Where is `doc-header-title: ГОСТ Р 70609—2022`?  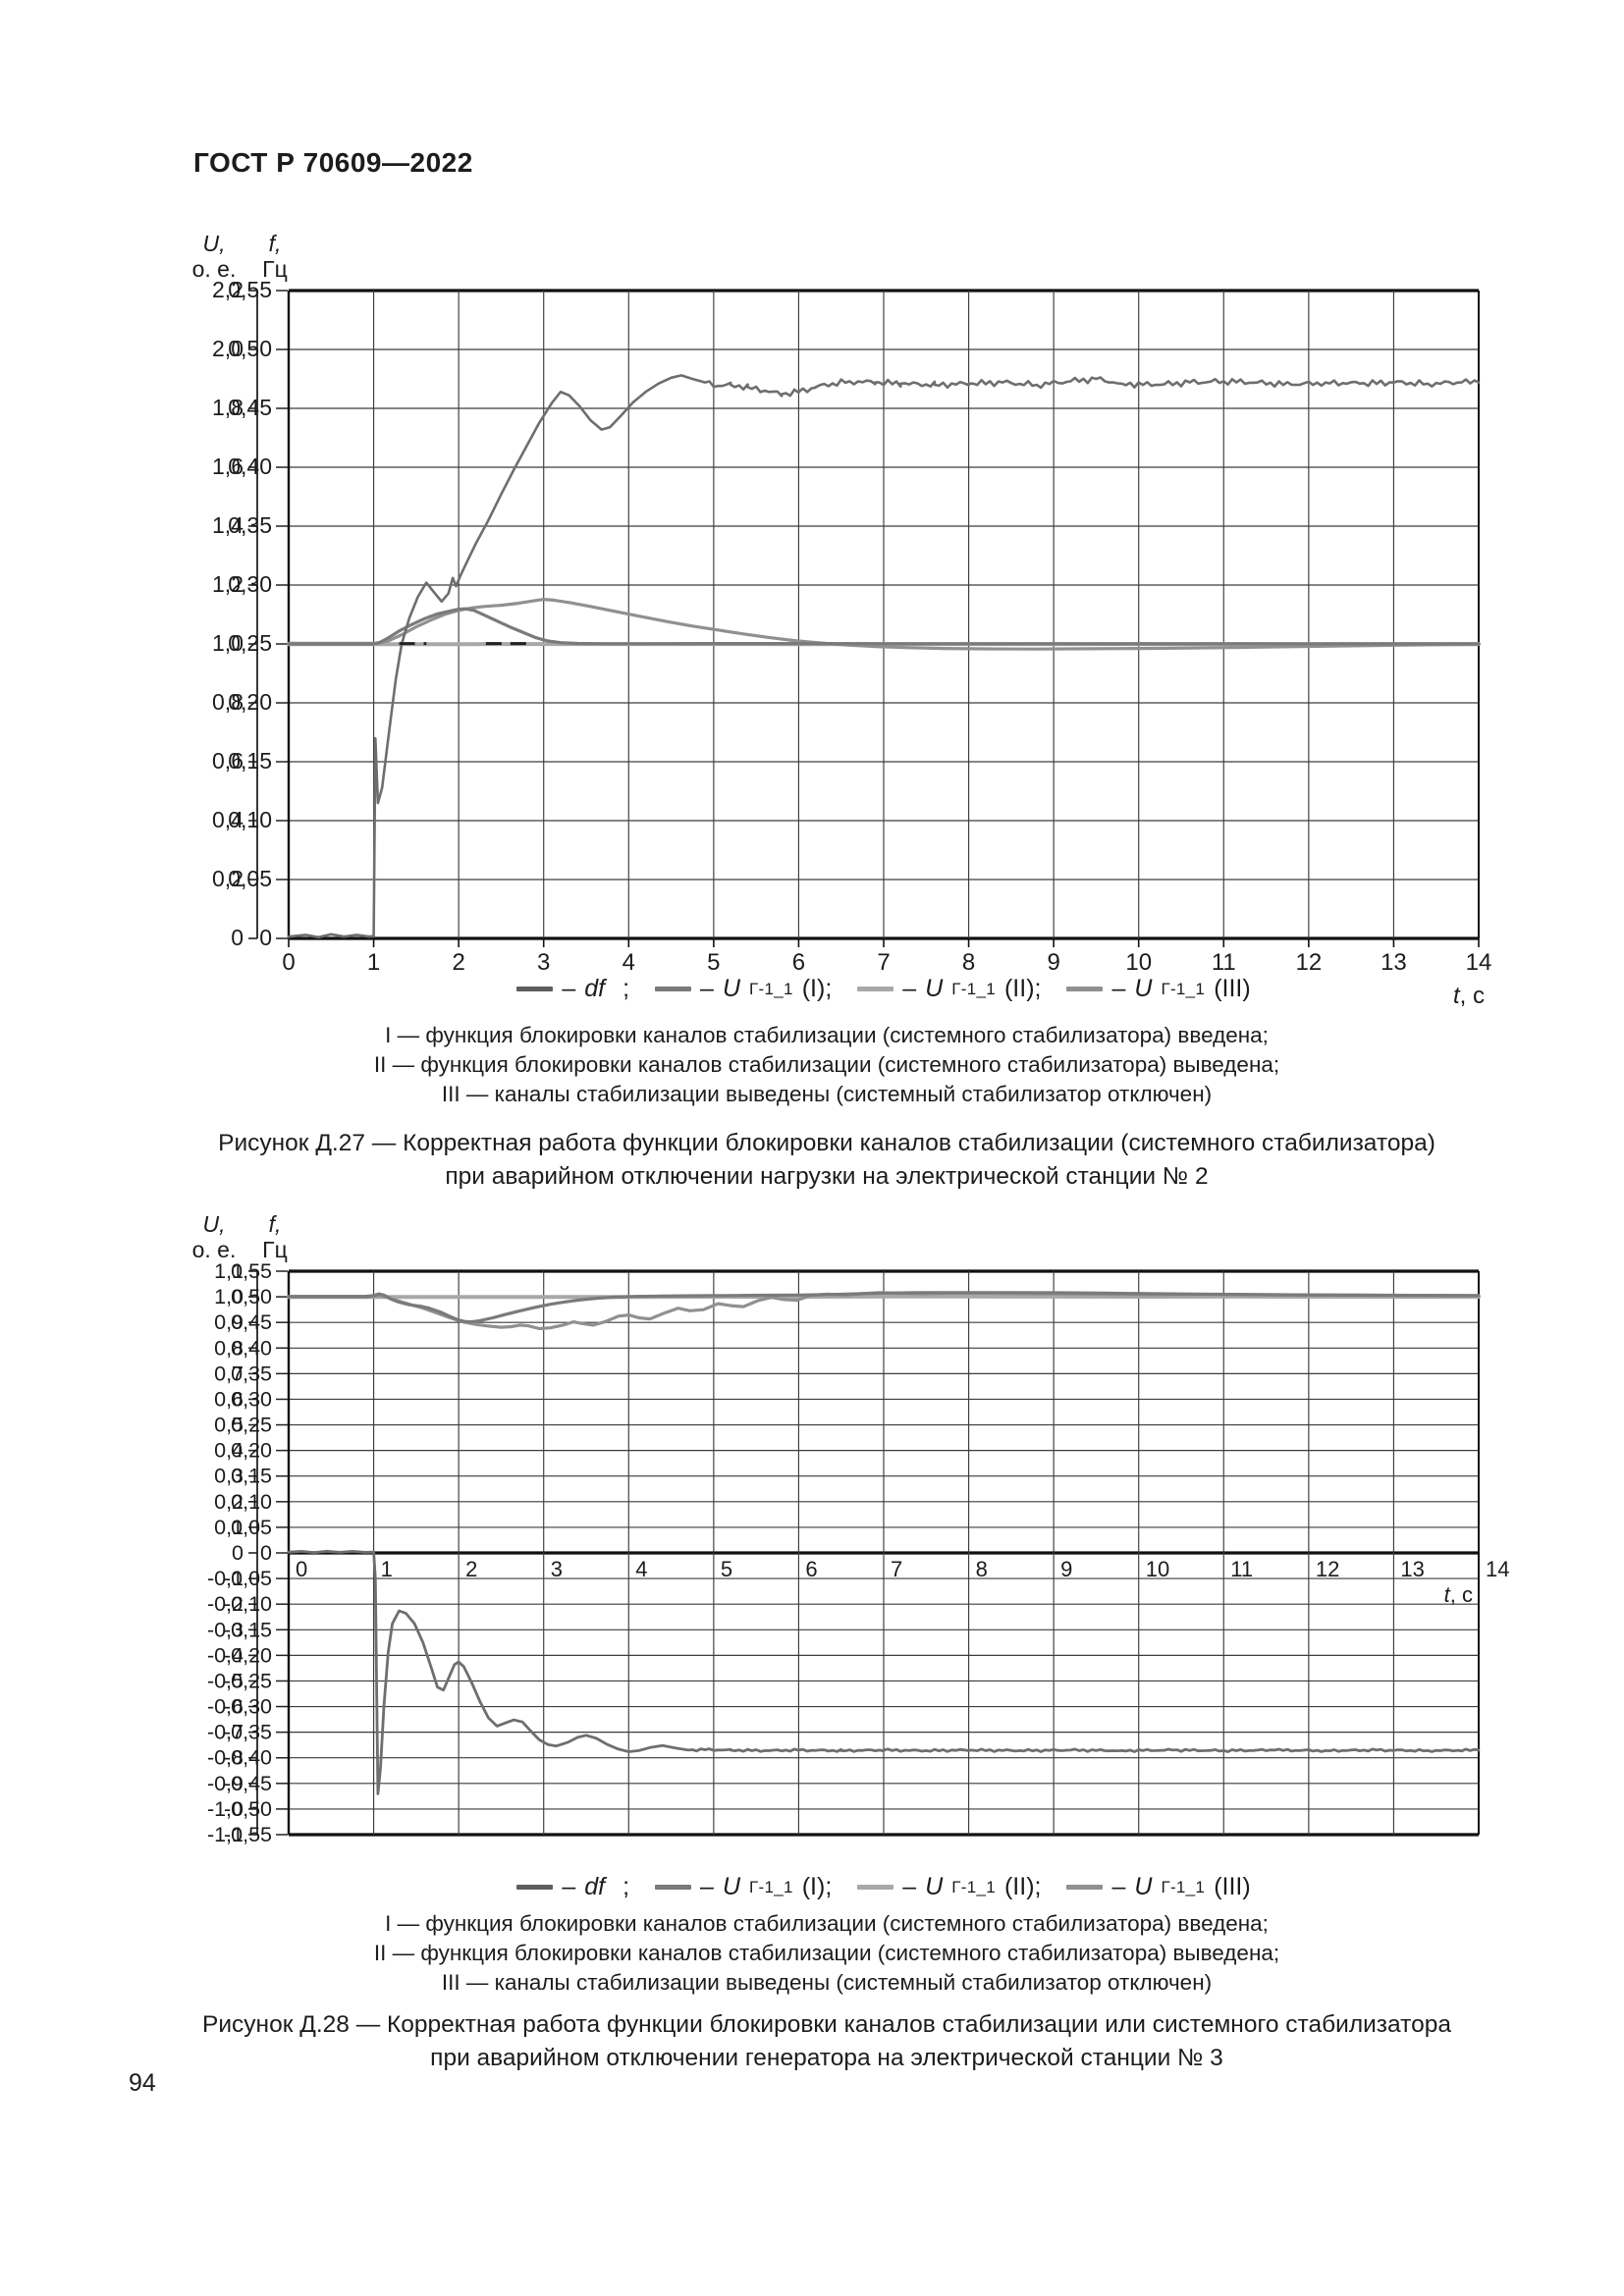 doc-header-title: ГОСТ Р 70609—2022 is located at coordinates (333, 162).